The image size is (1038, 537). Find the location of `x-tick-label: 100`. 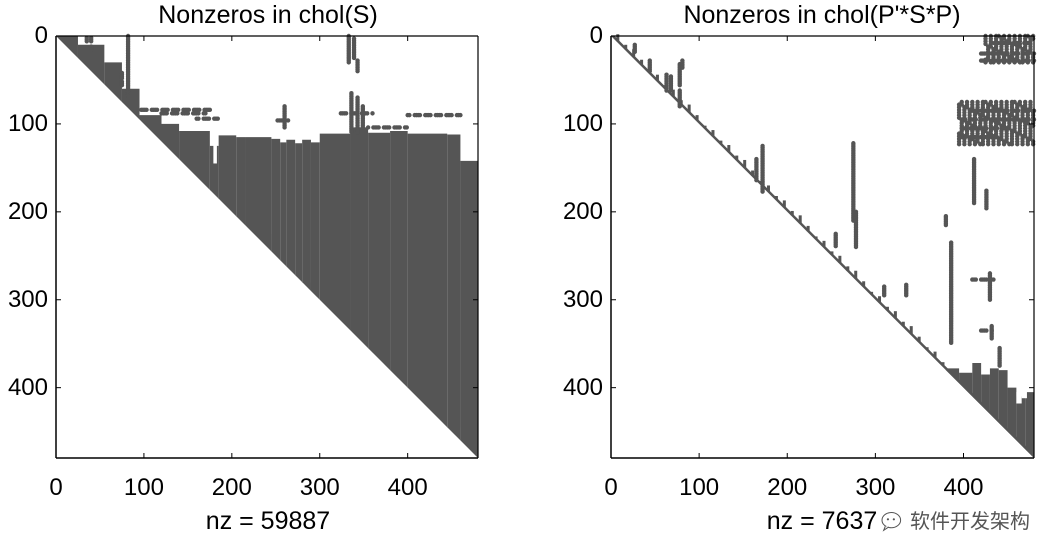

x-tick-label: 100 is located at coordinates (143, 487).